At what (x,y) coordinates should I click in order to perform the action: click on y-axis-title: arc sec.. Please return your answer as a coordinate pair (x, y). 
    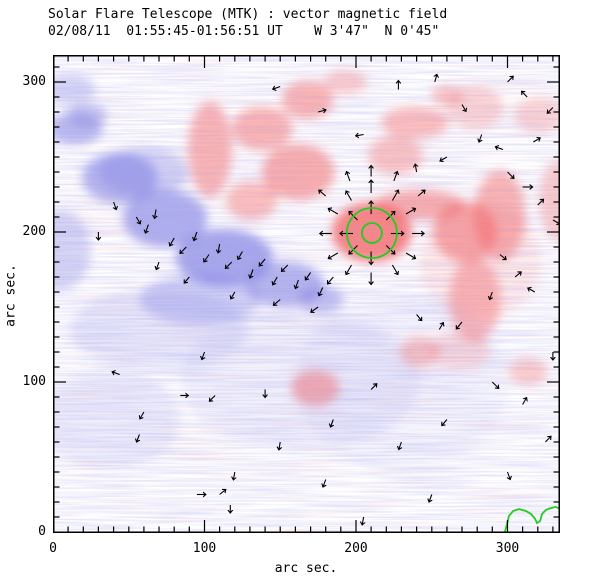
    Looking at the image, I should click on (11, 295).